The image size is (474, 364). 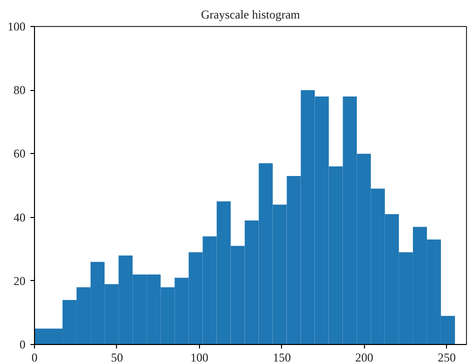 What do you see at coordinates (35, 357) in the screenshot?
I see `x-tick-label: 0` at bounding box center [35, 357].